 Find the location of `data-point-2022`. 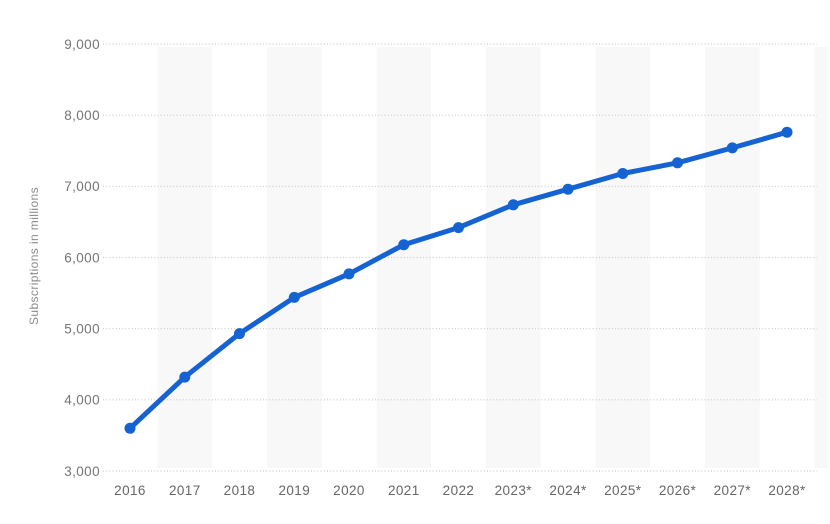

data-point-2022 is located at coordinates (458, 228).